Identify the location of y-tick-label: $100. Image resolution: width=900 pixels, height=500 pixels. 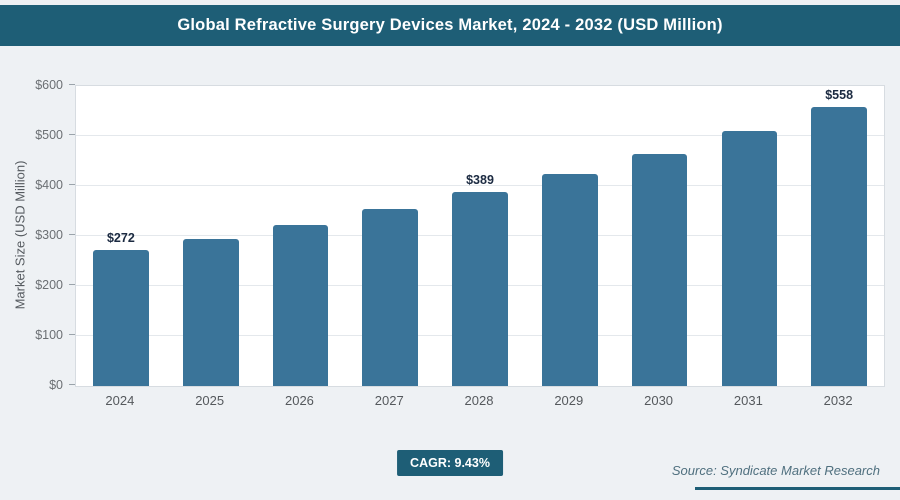
(49, 335).